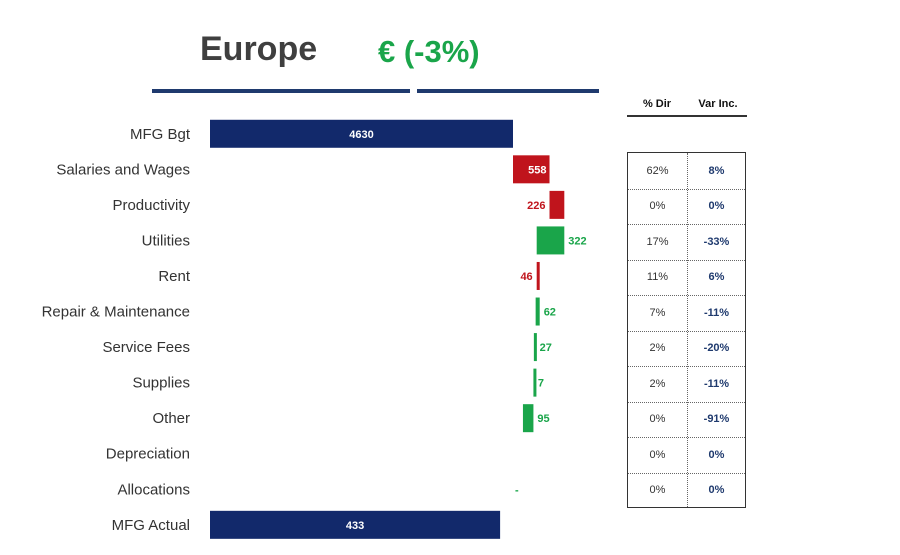 The width and height of the screenshot is (900, 555). What do you see at coordinates (259, 49) in the screenshot?
I see `chart-title: Europe` at bounding box center [259, 49].